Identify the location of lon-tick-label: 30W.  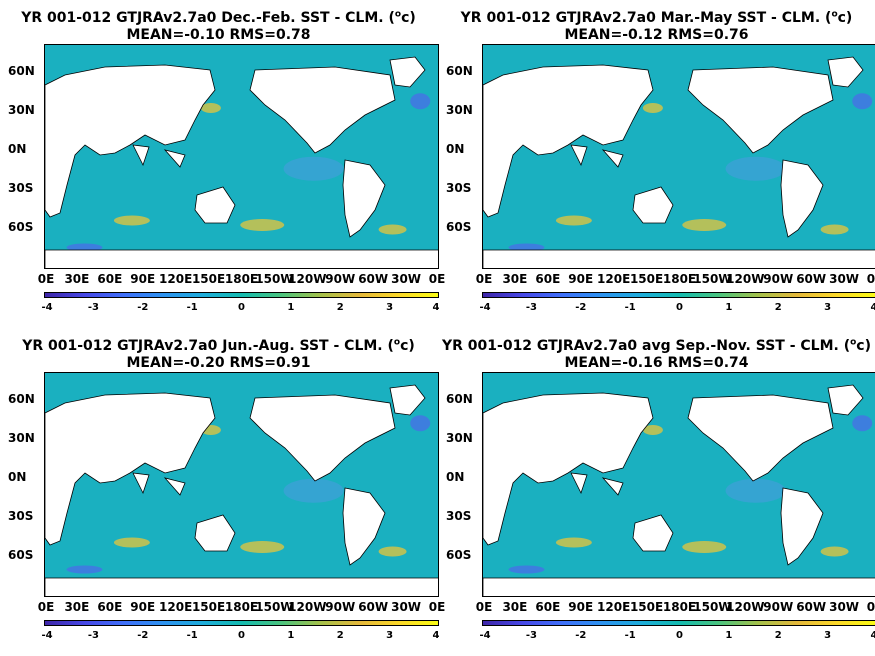
(406, 607).